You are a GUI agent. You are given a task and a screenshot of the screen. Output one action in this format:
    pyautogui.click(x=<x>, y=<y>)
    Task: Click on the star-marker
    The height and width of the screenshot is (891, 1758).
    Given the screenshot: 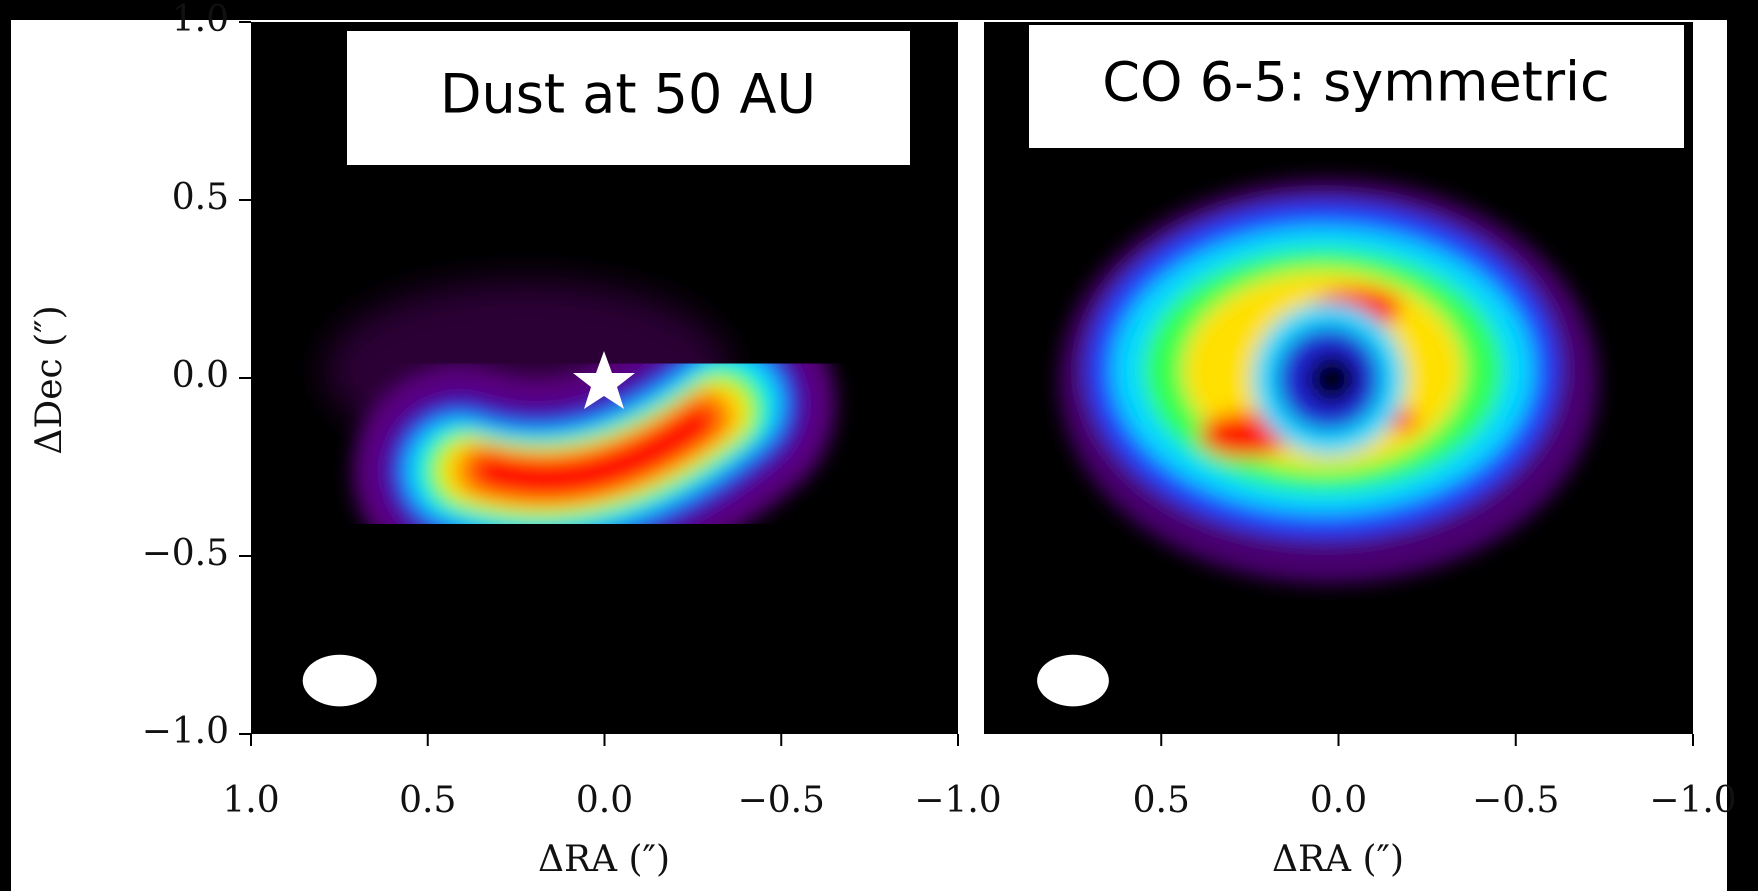 What is the action you would take?
    pyautogui.click(x=604, y=380)
    